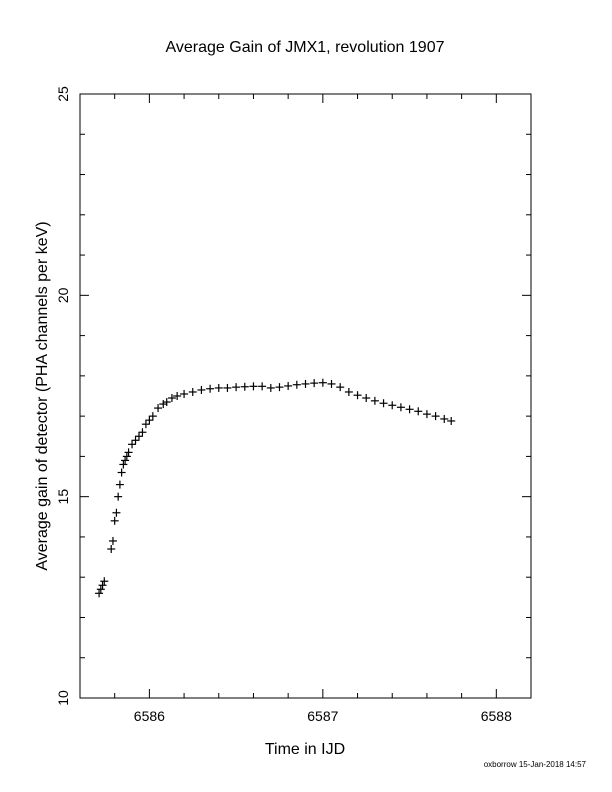 The height and width of the screenshot is (792, 612). I want to click on y-tick-label: 20, so click(63, 295).